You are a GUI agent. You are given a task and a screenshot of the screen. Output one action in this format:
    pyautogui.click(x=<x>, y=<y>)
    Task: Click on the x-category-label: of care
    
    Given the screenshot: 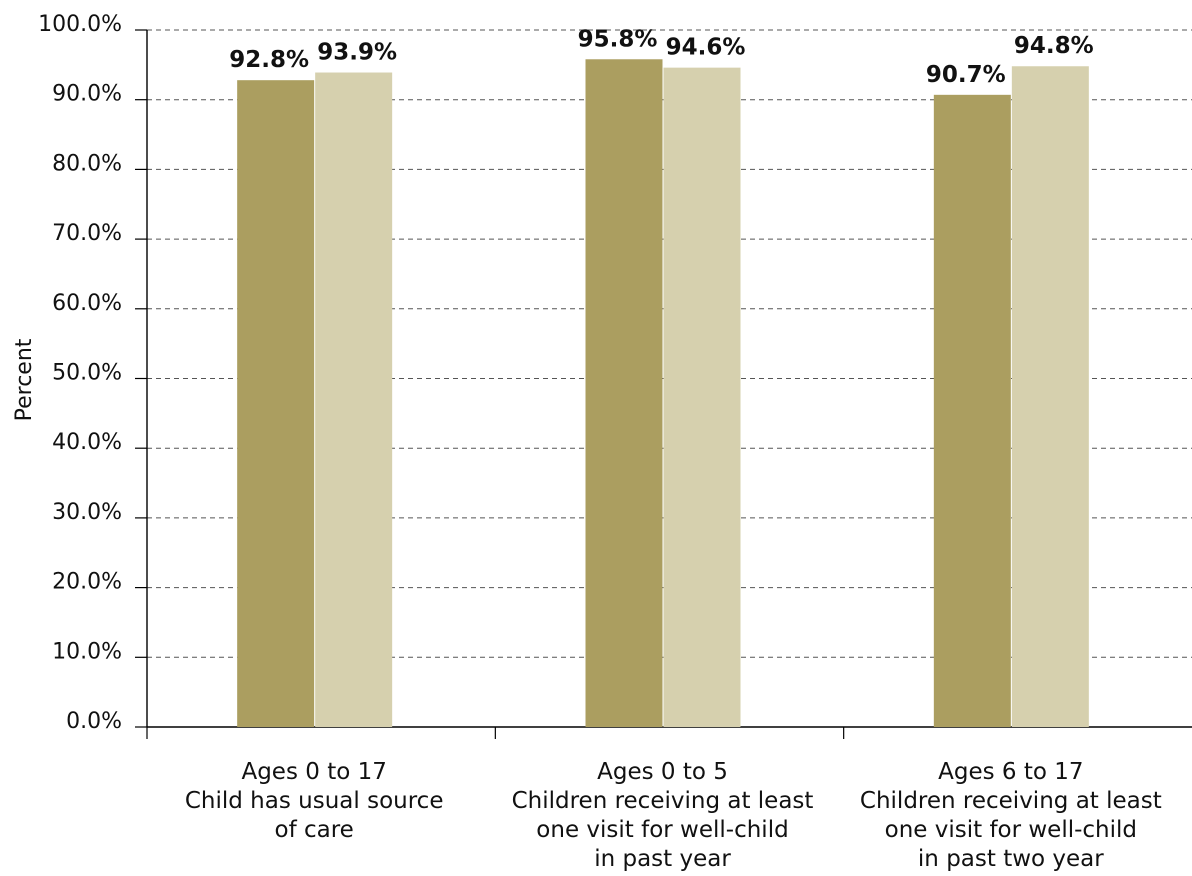 What is the action you would take?
    pyautogui.click(x=314, y=830)
    